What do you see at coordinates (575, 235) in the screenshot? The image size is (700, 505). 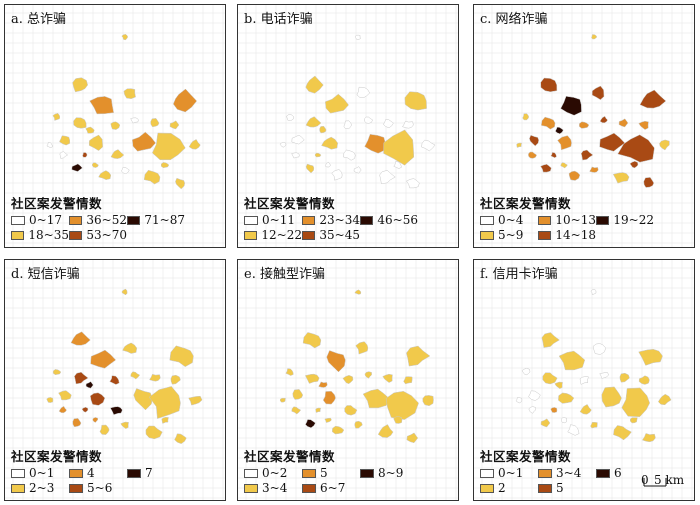 I see `legend-label: 14~18` at bounding box center [575, 235].